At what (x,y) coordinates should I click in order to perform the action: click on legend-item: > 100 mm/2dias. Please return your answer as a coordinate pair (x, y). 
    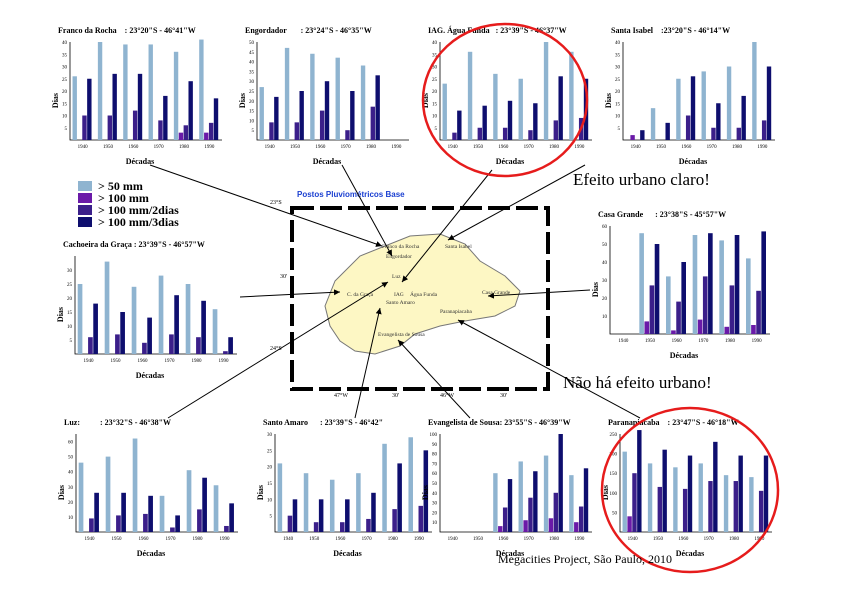
    Looking at the image, I should click on (128, 209).